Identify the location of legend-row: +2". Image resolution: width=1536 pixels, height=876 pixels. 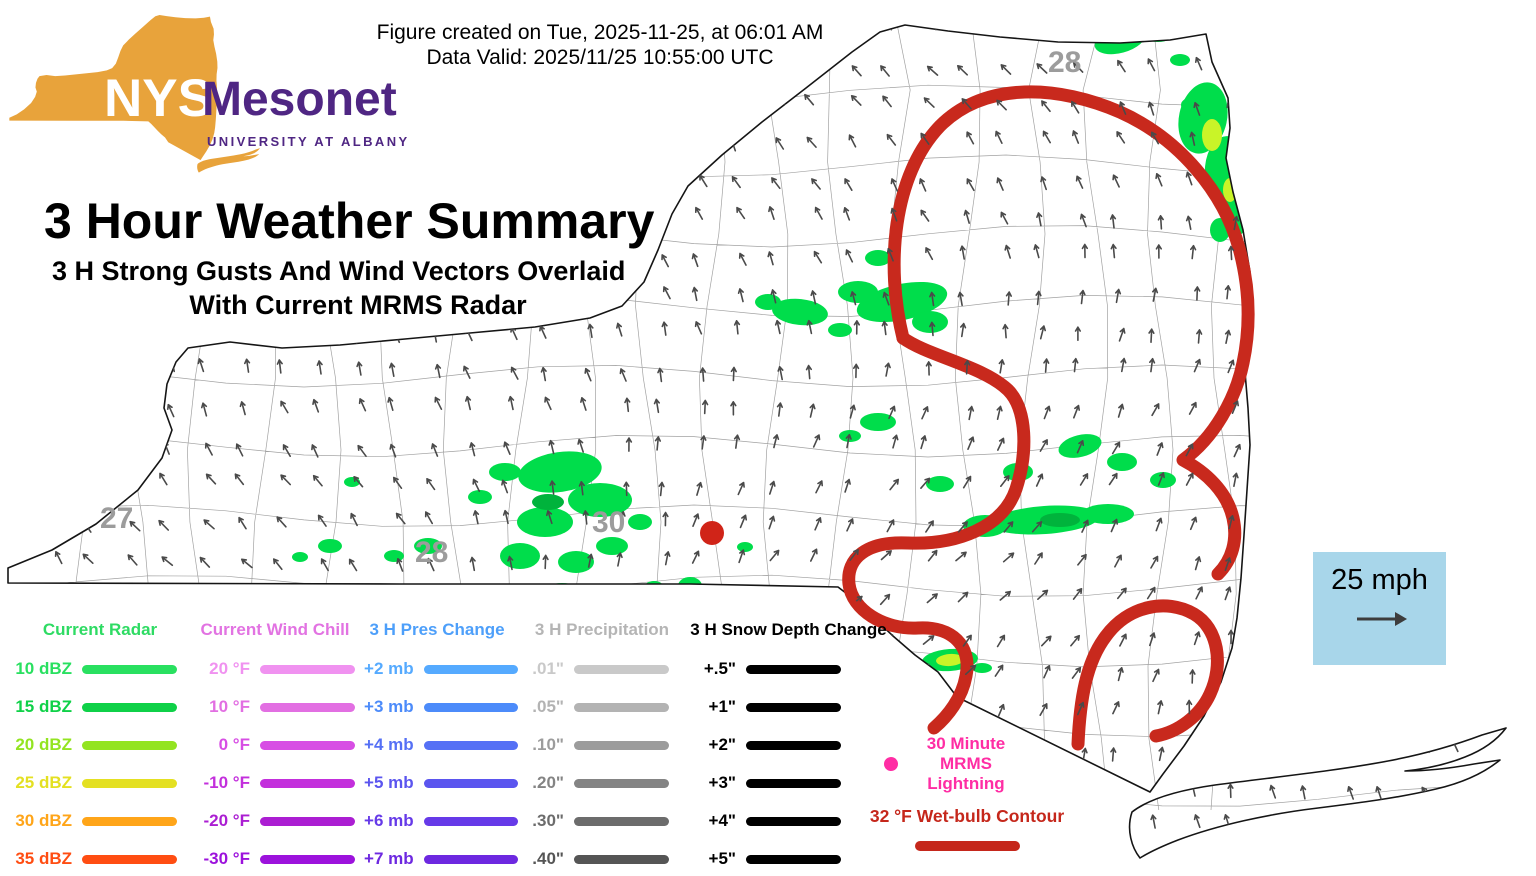
(788, 745).